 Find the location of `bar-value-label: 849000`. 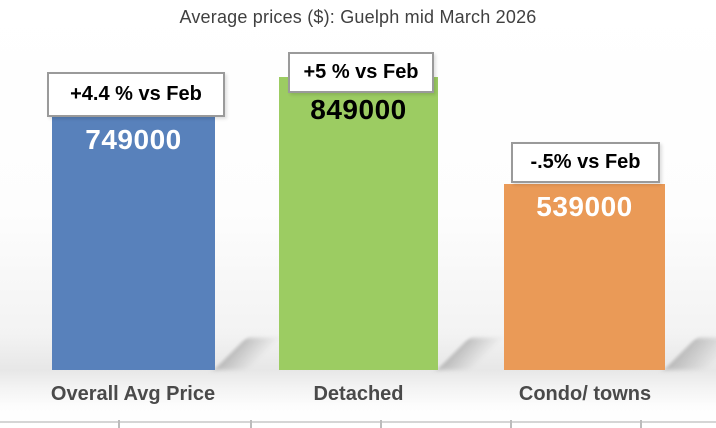

bar-value-label: 849000 is located at coordinates (358, 109).